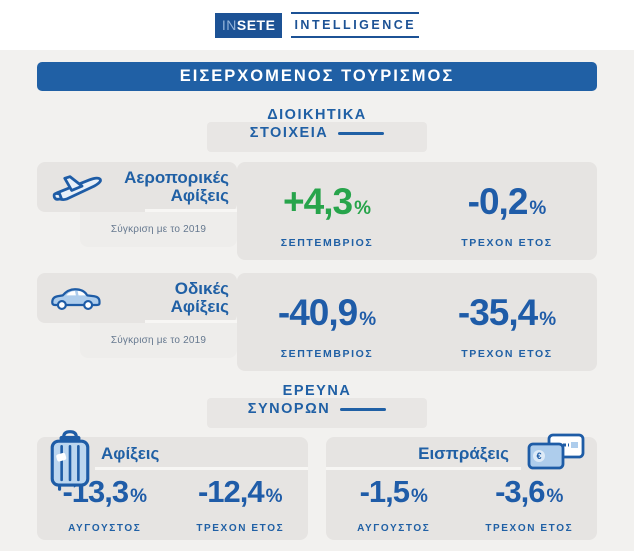 The width and height of the screenshot is (634, 551). I want to click on card-arrivals-title: Αφίξεις, so click(130, 453).